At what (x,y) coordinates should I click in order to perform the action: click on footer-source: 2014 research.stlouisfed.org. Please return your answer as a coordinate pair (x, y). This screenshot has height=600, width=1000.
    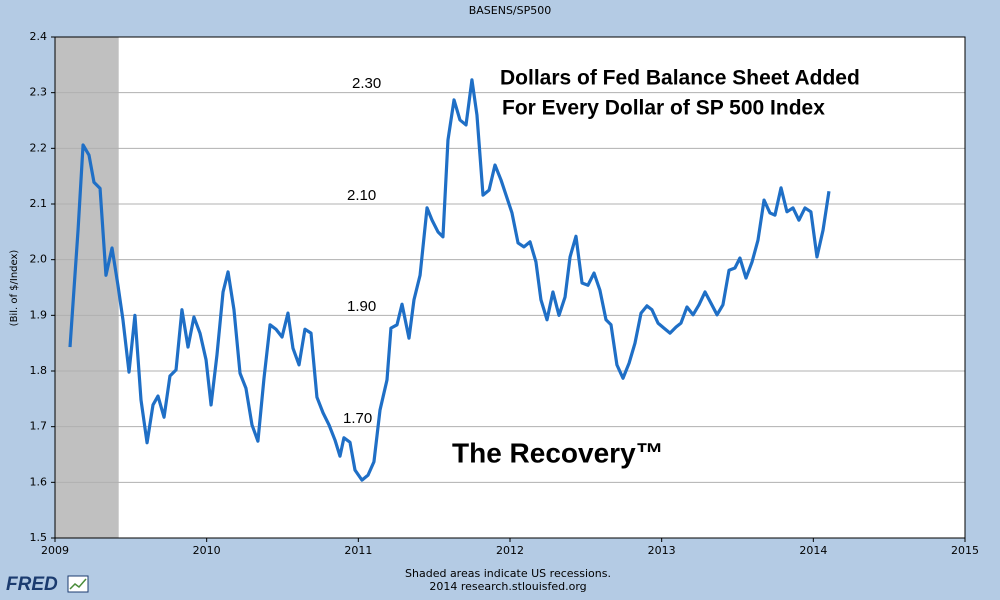
    Looking at the image, I should click on (507, 586).